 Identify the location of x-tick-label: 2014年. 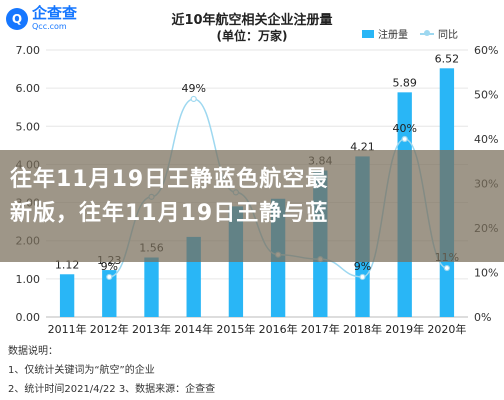
(193, 329).